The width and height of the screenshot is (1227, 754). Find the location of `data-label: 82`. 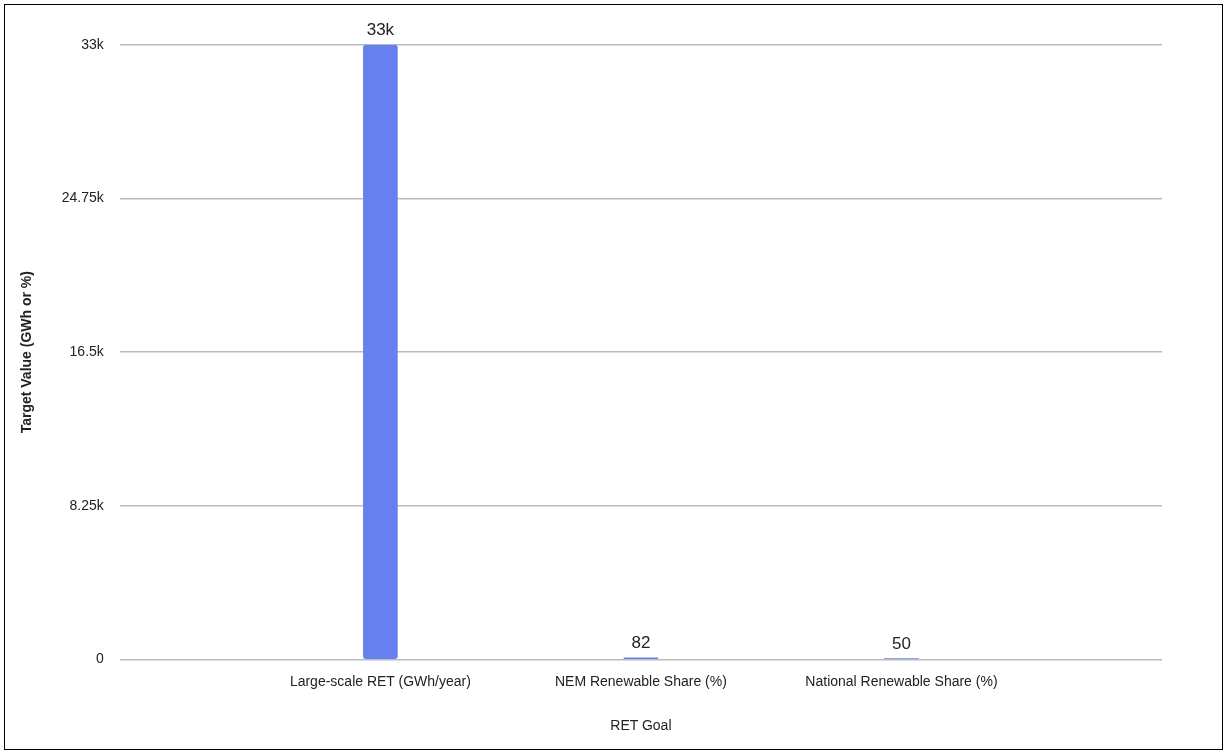

data-label: 82 is located at coordinates (641, 643).